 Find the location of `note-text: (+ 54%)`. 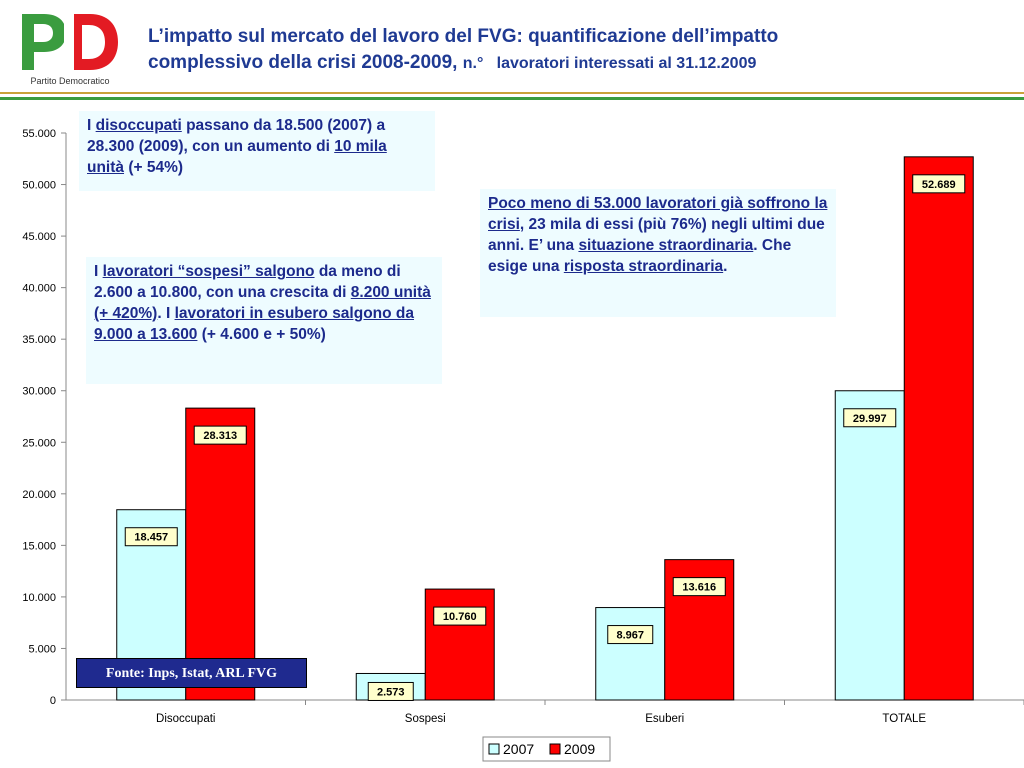

note-text: (+ 54%) is located at coordinates (154, 167).